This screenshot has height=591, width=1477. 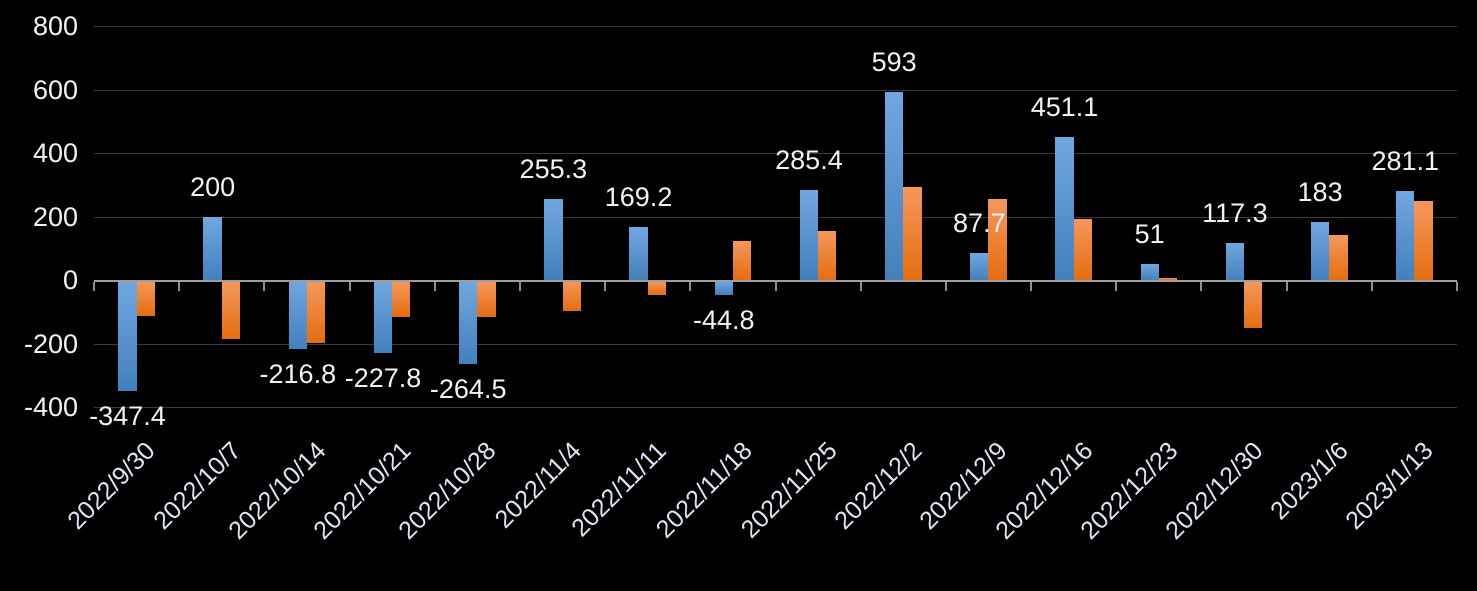 I want to click on data-label: -227.8, so click(x=383, y=377).